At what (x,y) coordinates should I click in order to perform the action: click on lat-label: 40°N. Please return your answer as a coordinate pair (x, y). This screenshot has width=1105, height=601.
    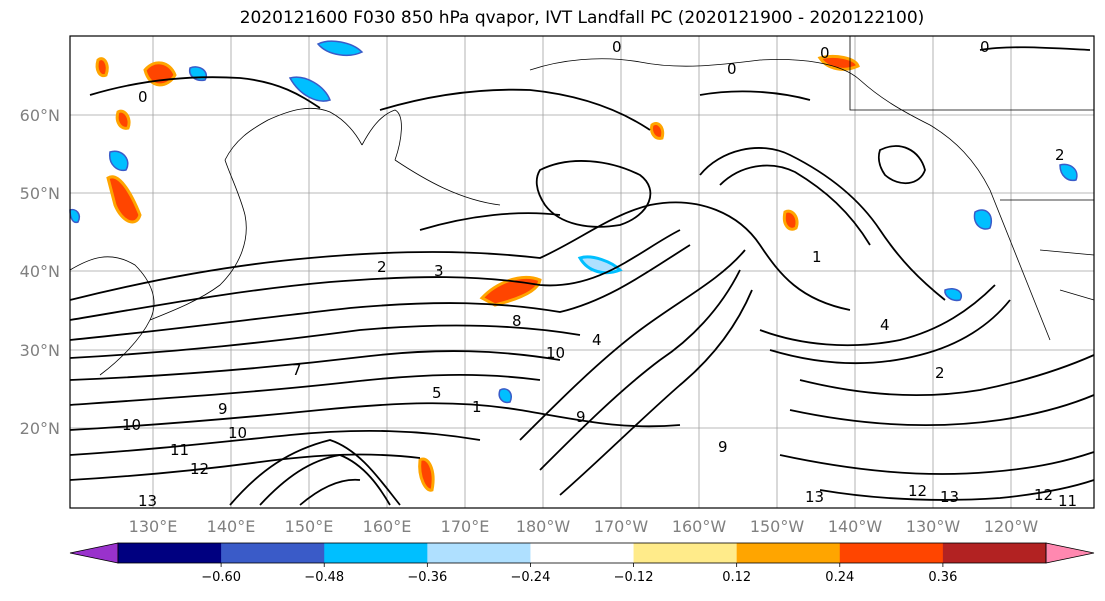
    Looking at the image, I should click on (40, 271).